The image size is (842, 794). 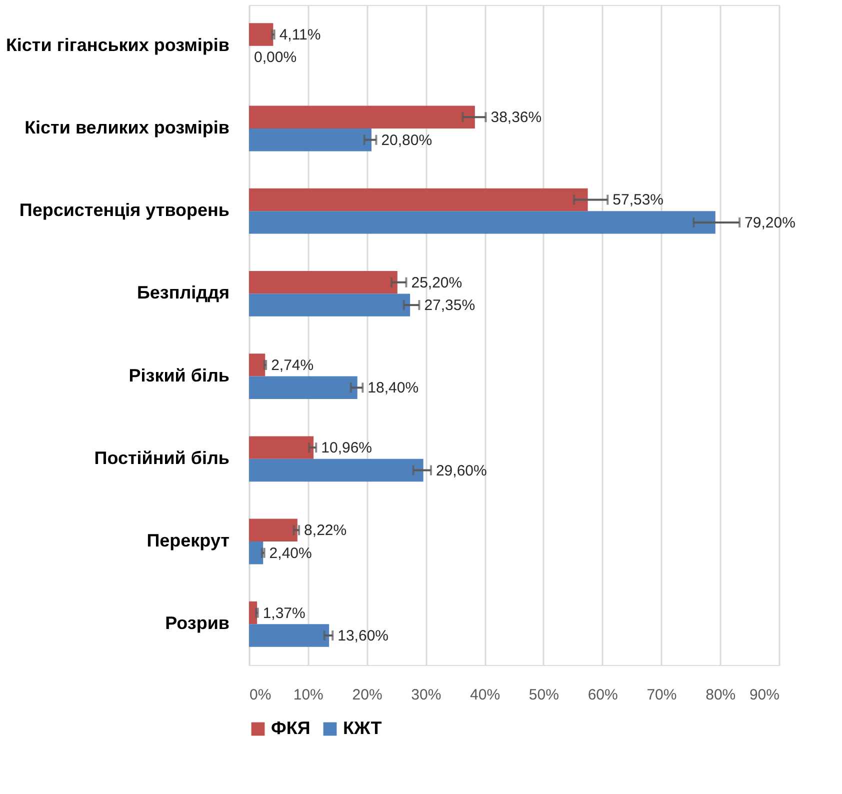 I want to click on data-label: 10,96%, so click(x=346, y=448).